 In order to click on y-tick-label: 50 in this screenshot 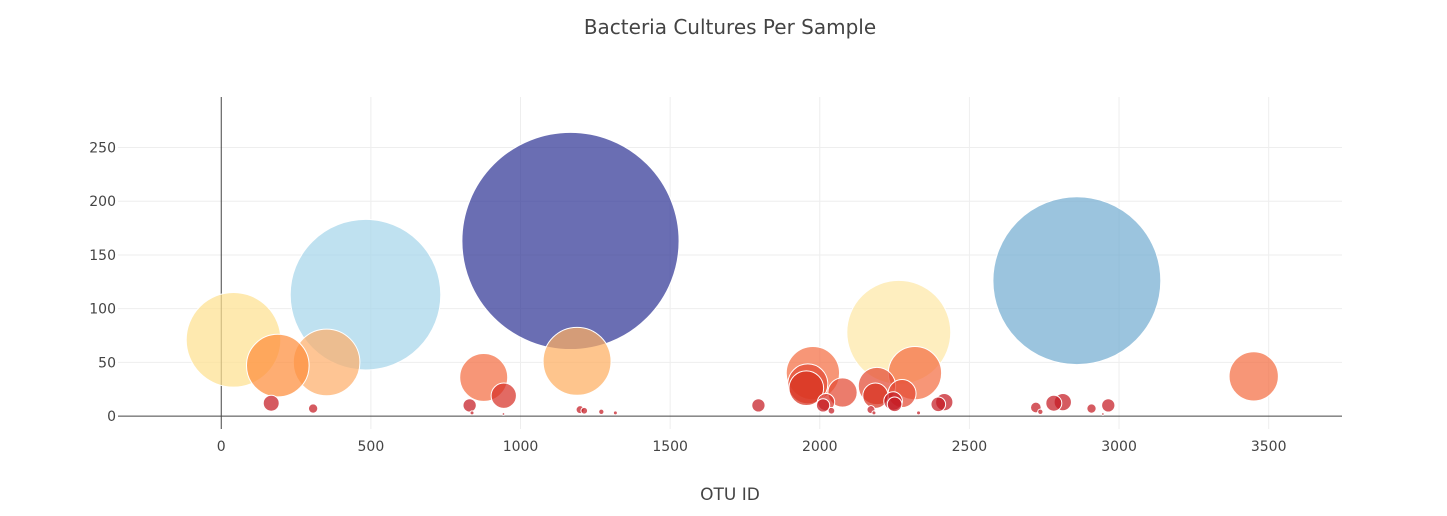, I will do `click(107, 363)`.